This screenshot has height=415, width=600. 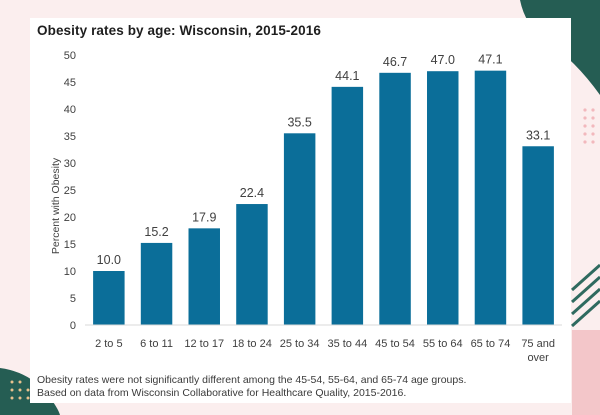 What do you see at coordinates (70, 272) in the screenshot?
I see `y-tick-label: 10` at bounding box center [70, 272].